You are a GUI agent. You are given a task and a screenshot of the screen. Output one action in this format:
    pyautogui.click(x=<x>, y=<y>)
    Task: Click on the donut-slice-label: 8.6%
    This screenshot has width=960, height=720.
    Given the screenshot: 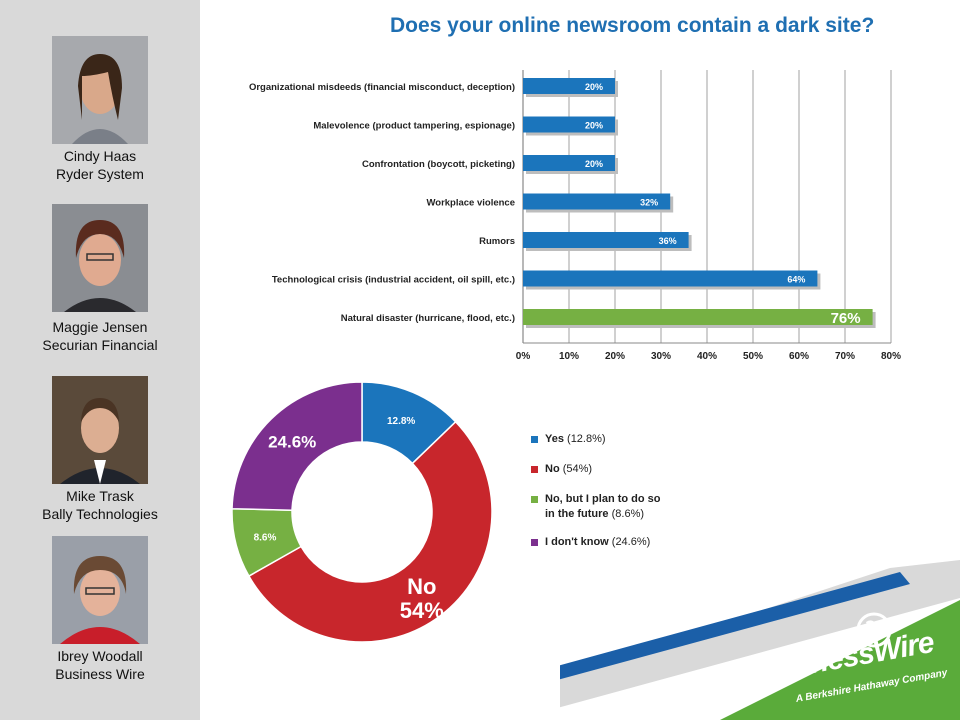 What is the action you would take?
    pyautogui.click(x=265, y=537)
    